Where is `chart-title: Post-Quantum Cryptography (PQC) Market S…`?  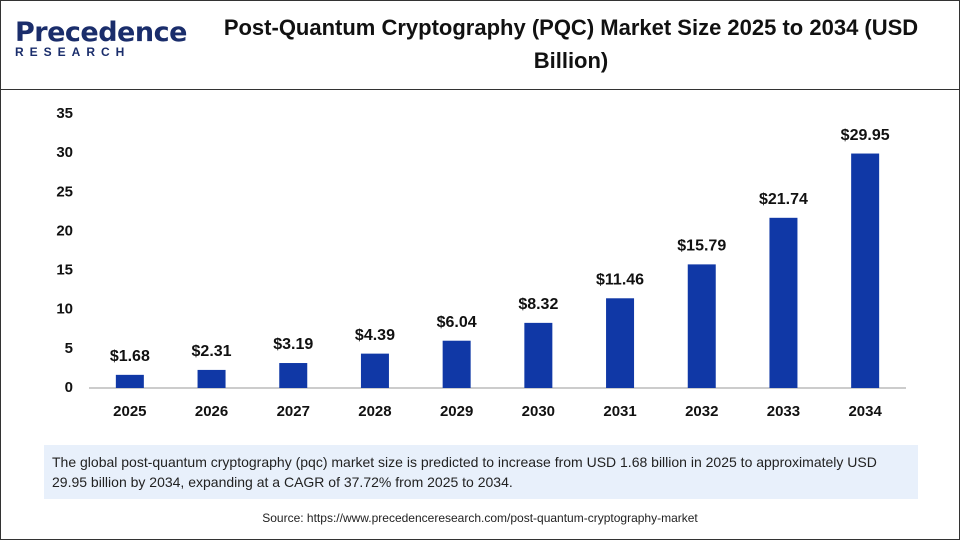
chart-title: Post-Quantum Cryptography (PQC) Market S… is located at coordinates (571, 44).